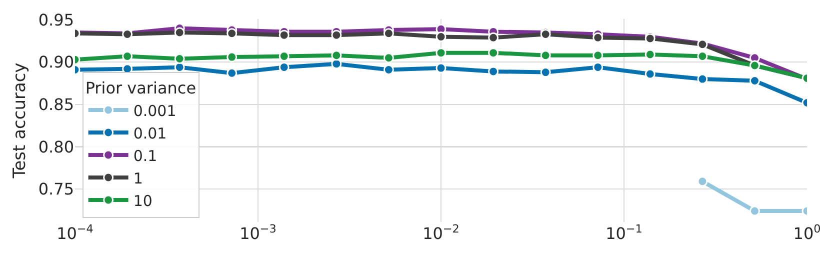 This screenshot has height=262, width=831. I want to click on y-tick-label: 0.95, so click(56, 20).